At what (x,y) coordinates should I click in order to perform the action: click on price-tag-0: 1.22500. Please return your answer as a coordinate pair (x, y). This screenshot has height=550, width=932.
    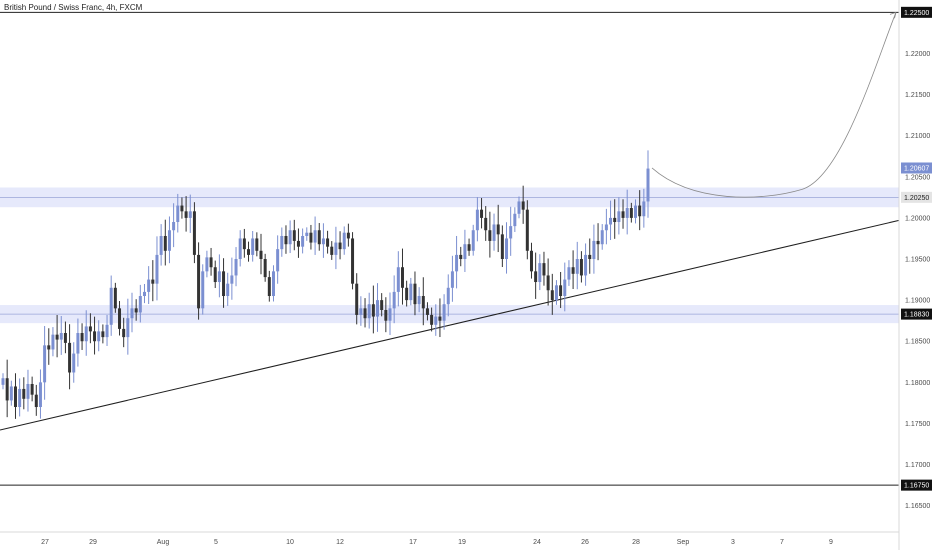
    Looking at the image, I should click on (916, 12).